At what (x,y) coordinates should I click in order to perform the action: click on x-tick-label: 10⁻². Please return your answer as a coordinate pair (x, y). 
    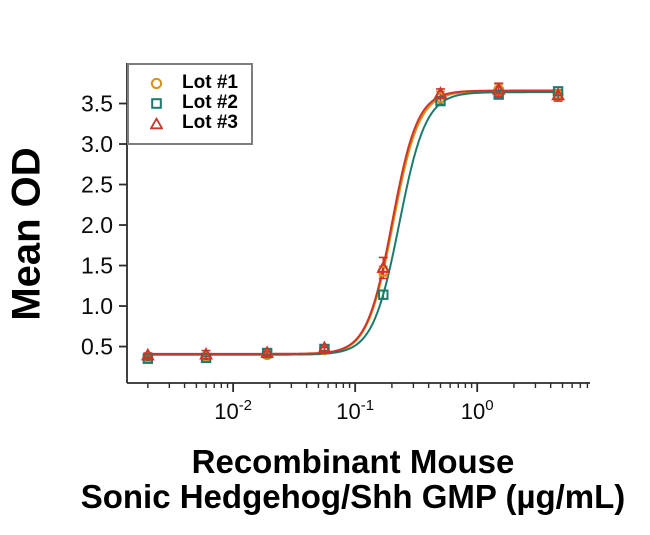
    Looking at the image, I should click on (233, 410).